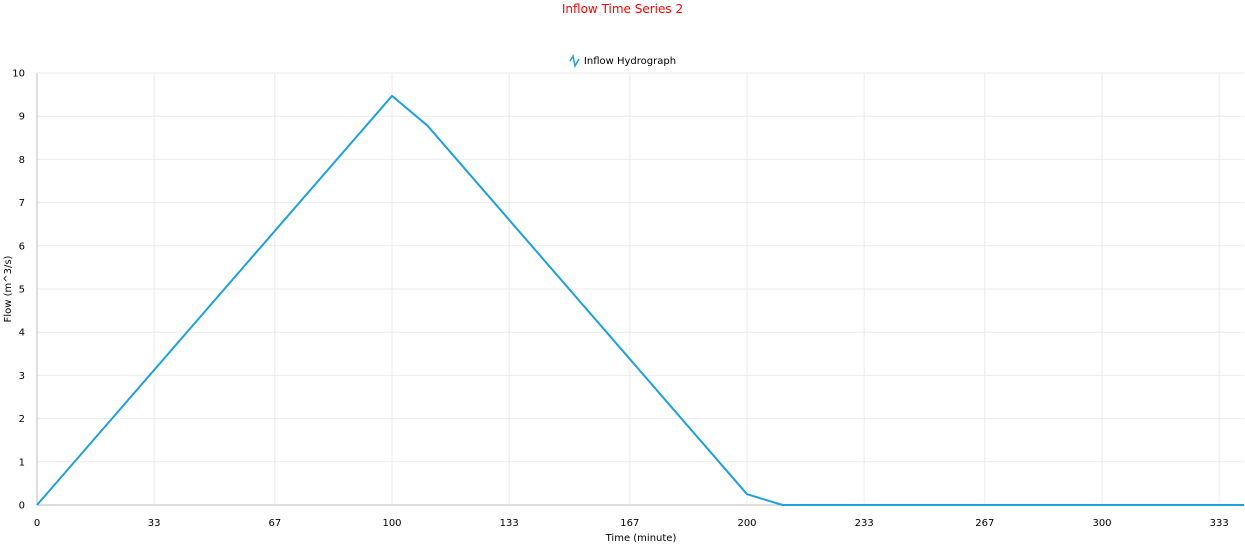 Image resolution: width=1245 pixels, height=544 pixels. Describe the element at coordinates (22, 462) in the screenshot. I see `y-tick-label: 1` at that location.